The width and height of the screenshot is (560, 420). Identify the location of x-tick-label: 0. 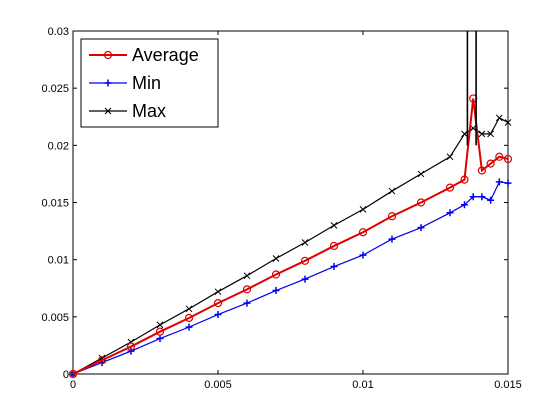
(73, 385).